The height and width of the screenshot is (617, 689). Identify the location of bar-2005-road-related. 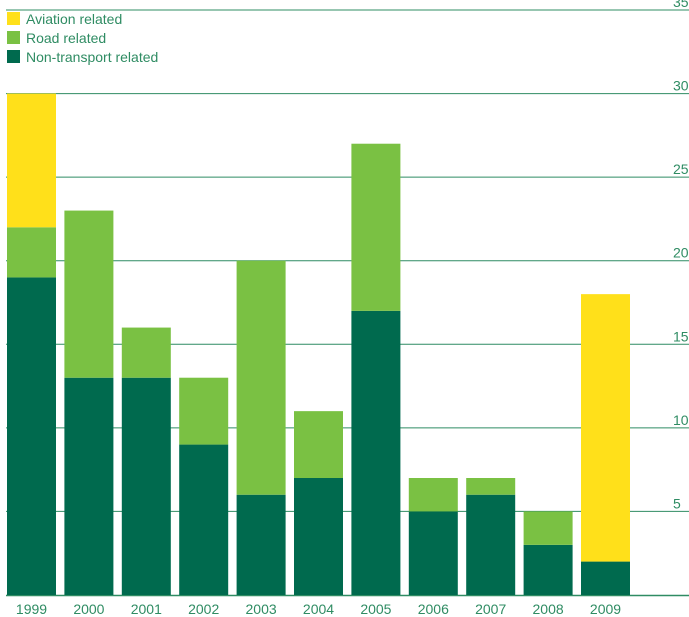
(376, 227).